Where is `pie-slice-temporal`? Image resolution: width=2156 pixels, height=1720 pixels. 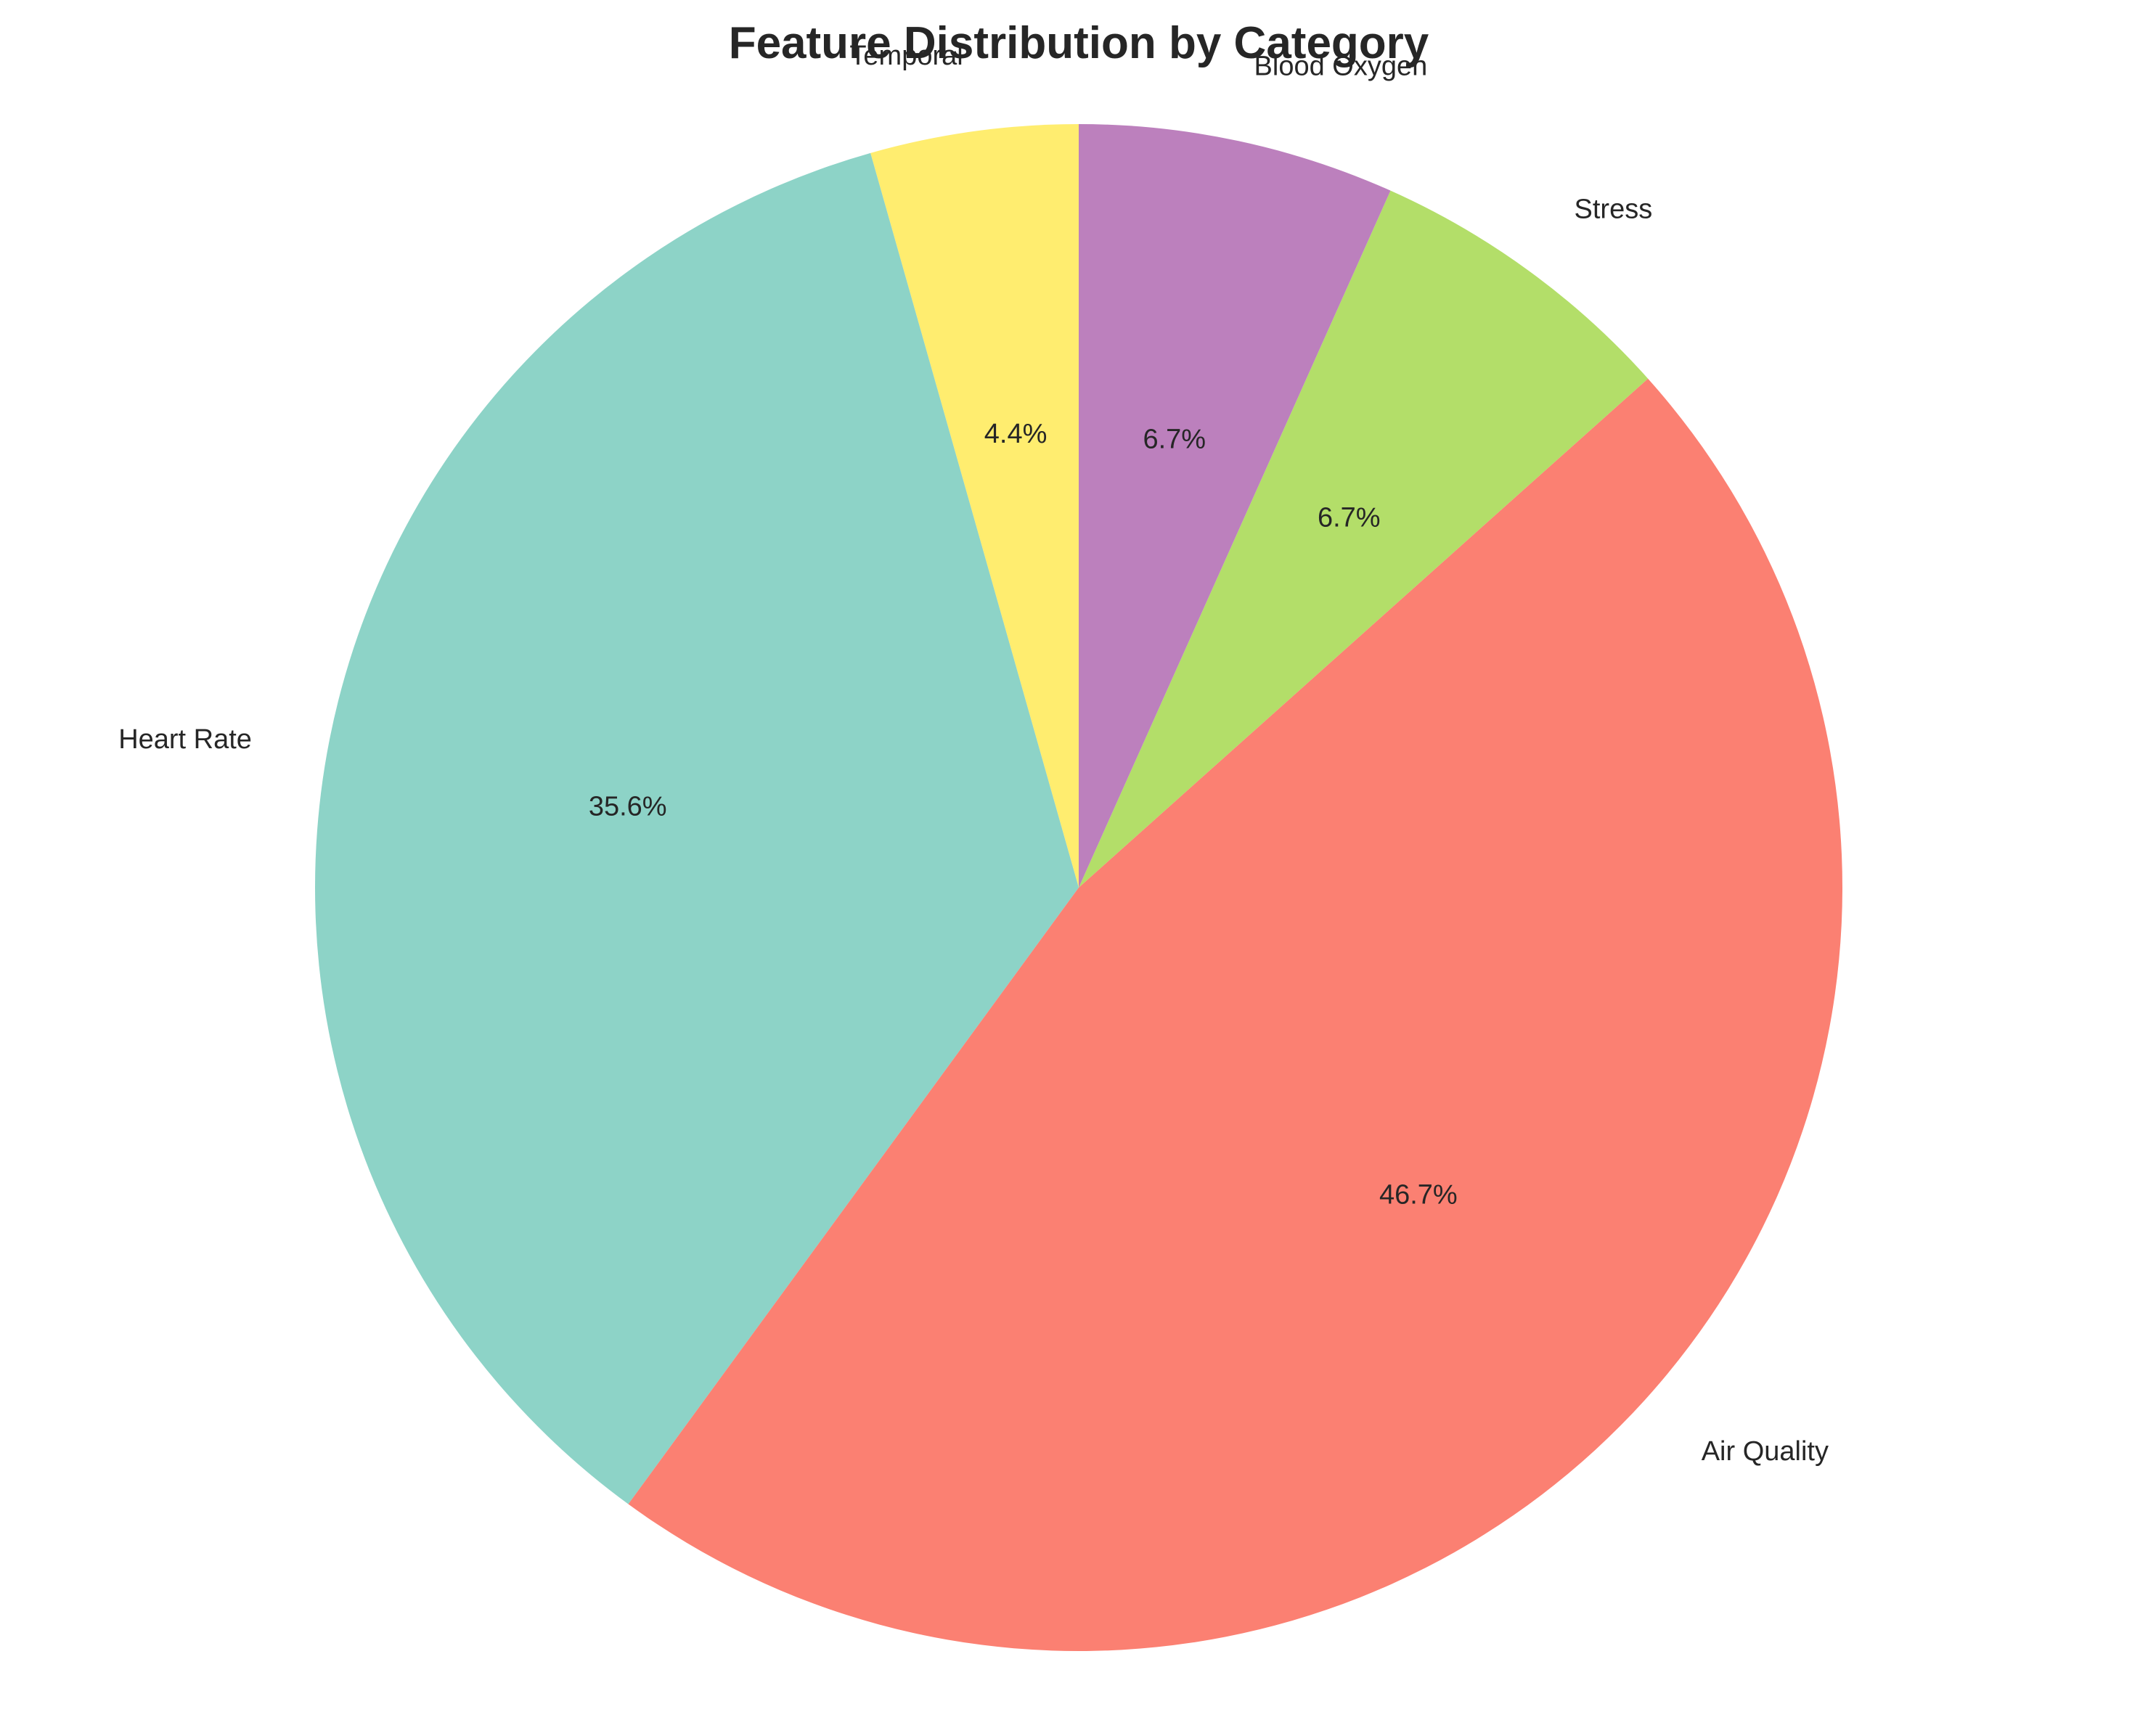 pie-slice-temporal is located at coordinates (975, 506).